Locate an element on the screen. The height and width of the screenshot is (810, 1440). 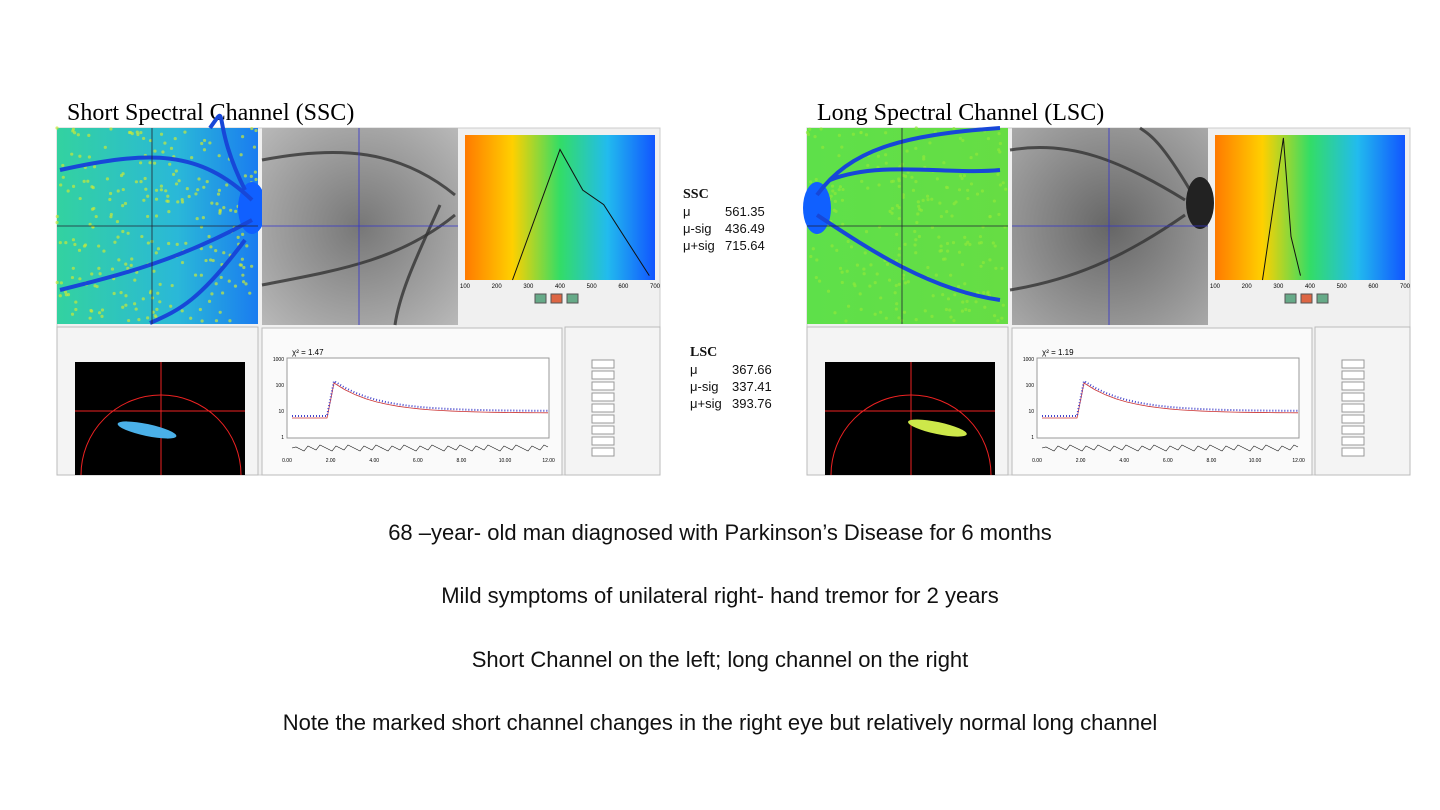
log-tick-label: 1 is located at coordinates (282, 438).